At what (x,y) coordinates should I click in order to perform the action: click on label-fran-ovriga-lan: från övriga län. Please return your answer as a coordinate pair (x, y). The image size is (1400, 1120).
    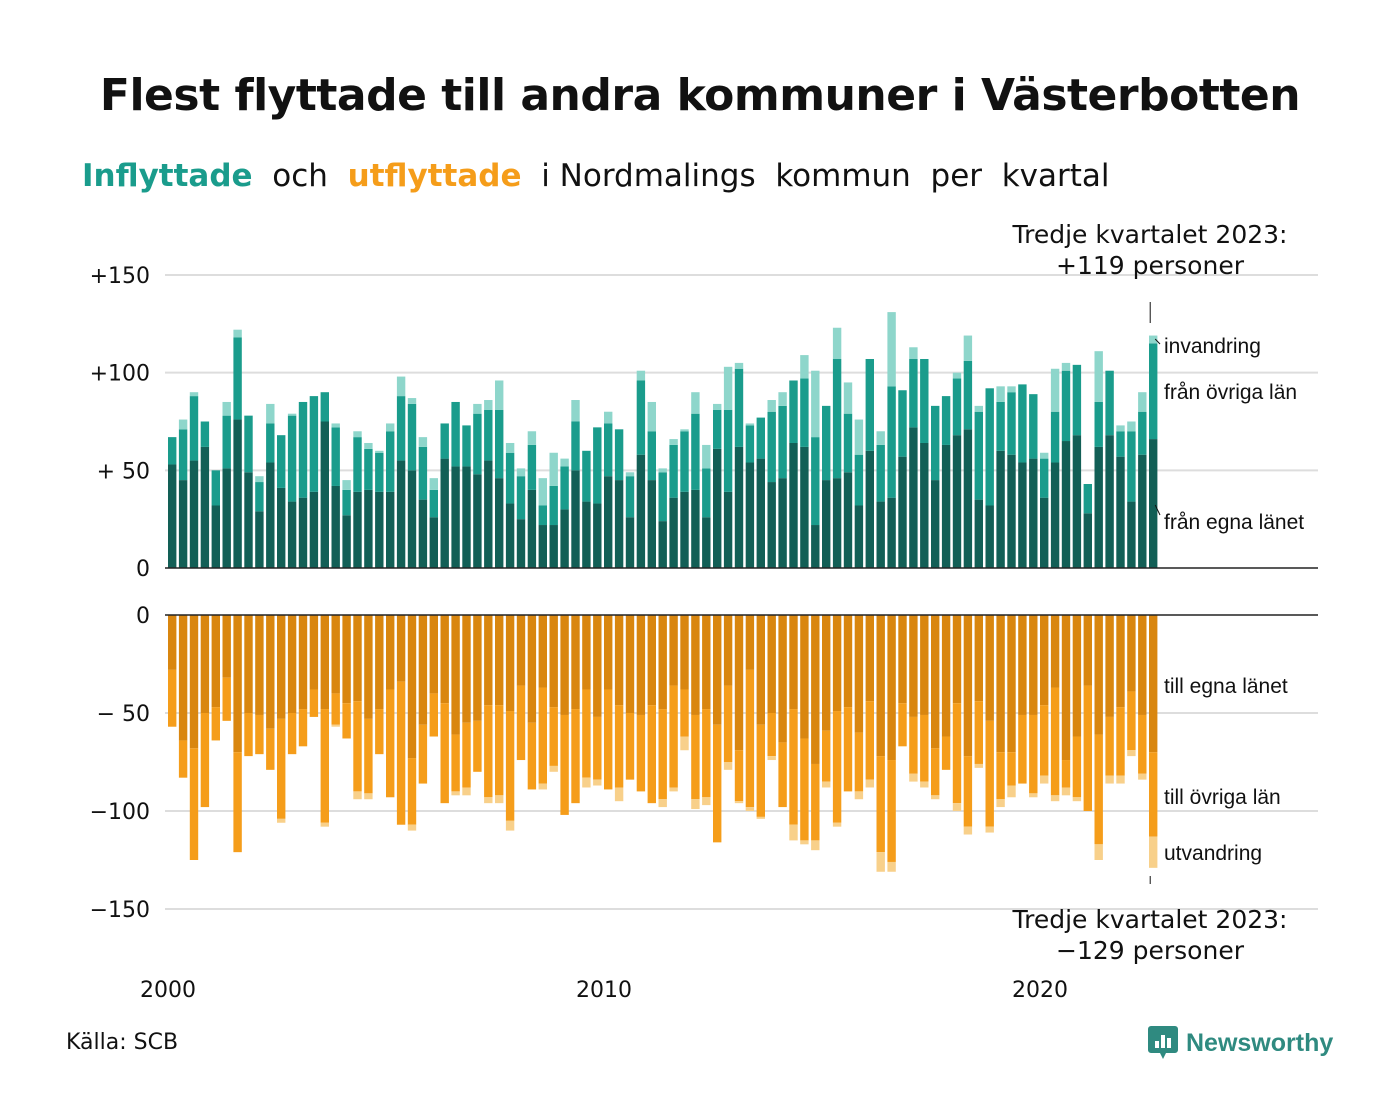
    Looking at the image, I should click on (1230, 392).